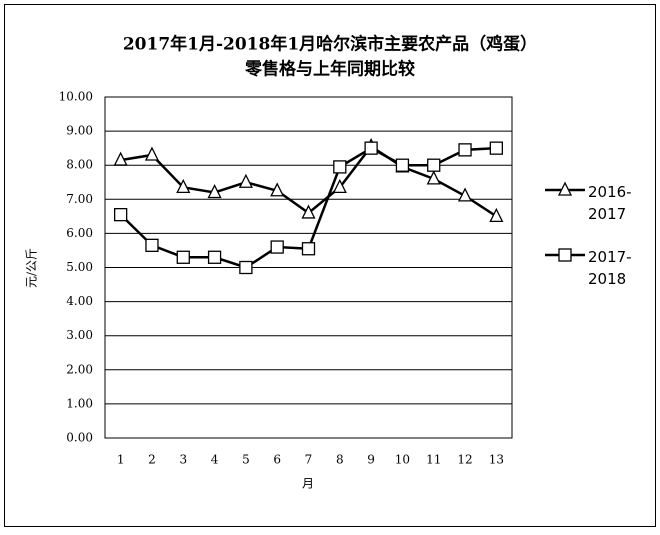 The height and width of the screenshot is (535, 660). Describe the element at coordinates (76, 97) in the screenshot. I see `y-tick-label: 10.00` at that location.